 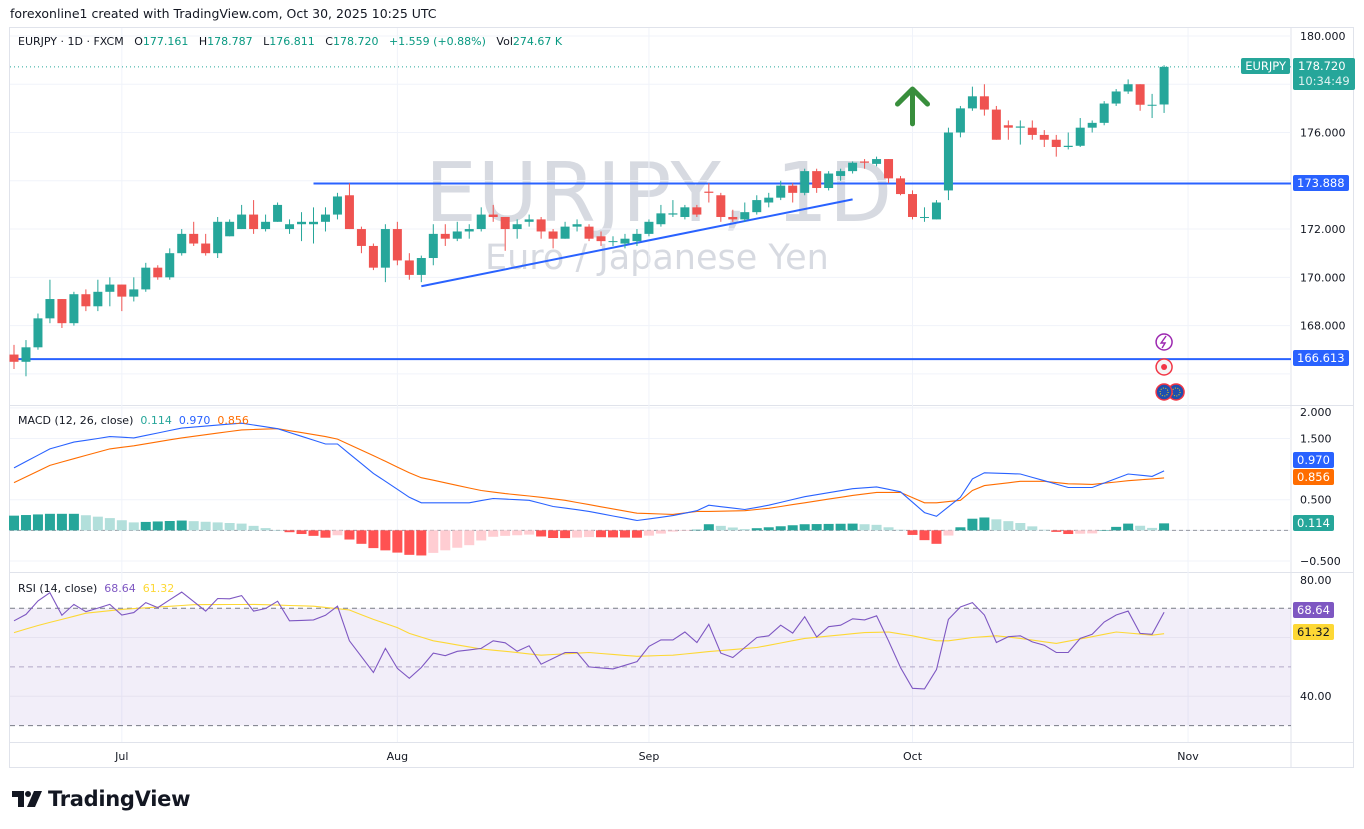 I want to click on symbol-badge: EURJPY, so click(x=1265, y=66).